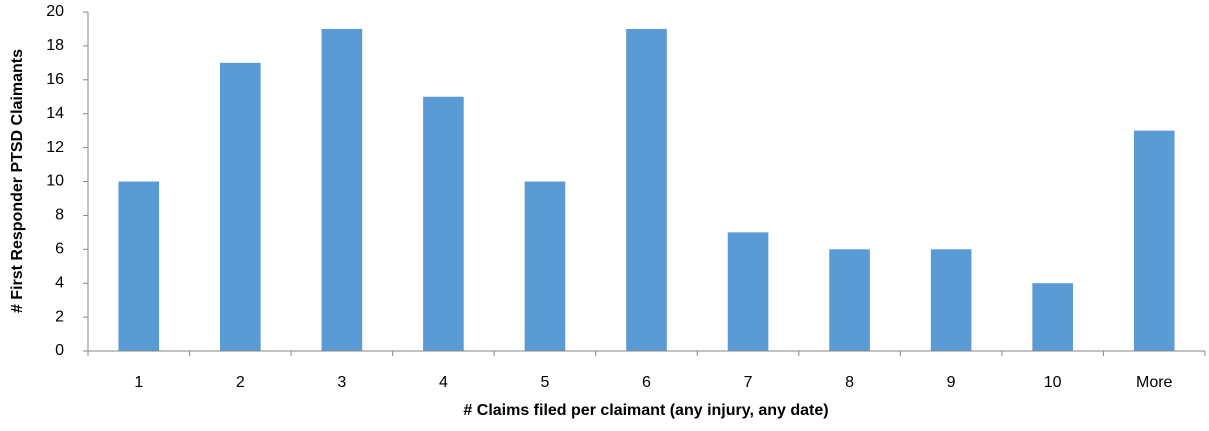  I want to click on x-tick-label: 8, so click(849, 382).